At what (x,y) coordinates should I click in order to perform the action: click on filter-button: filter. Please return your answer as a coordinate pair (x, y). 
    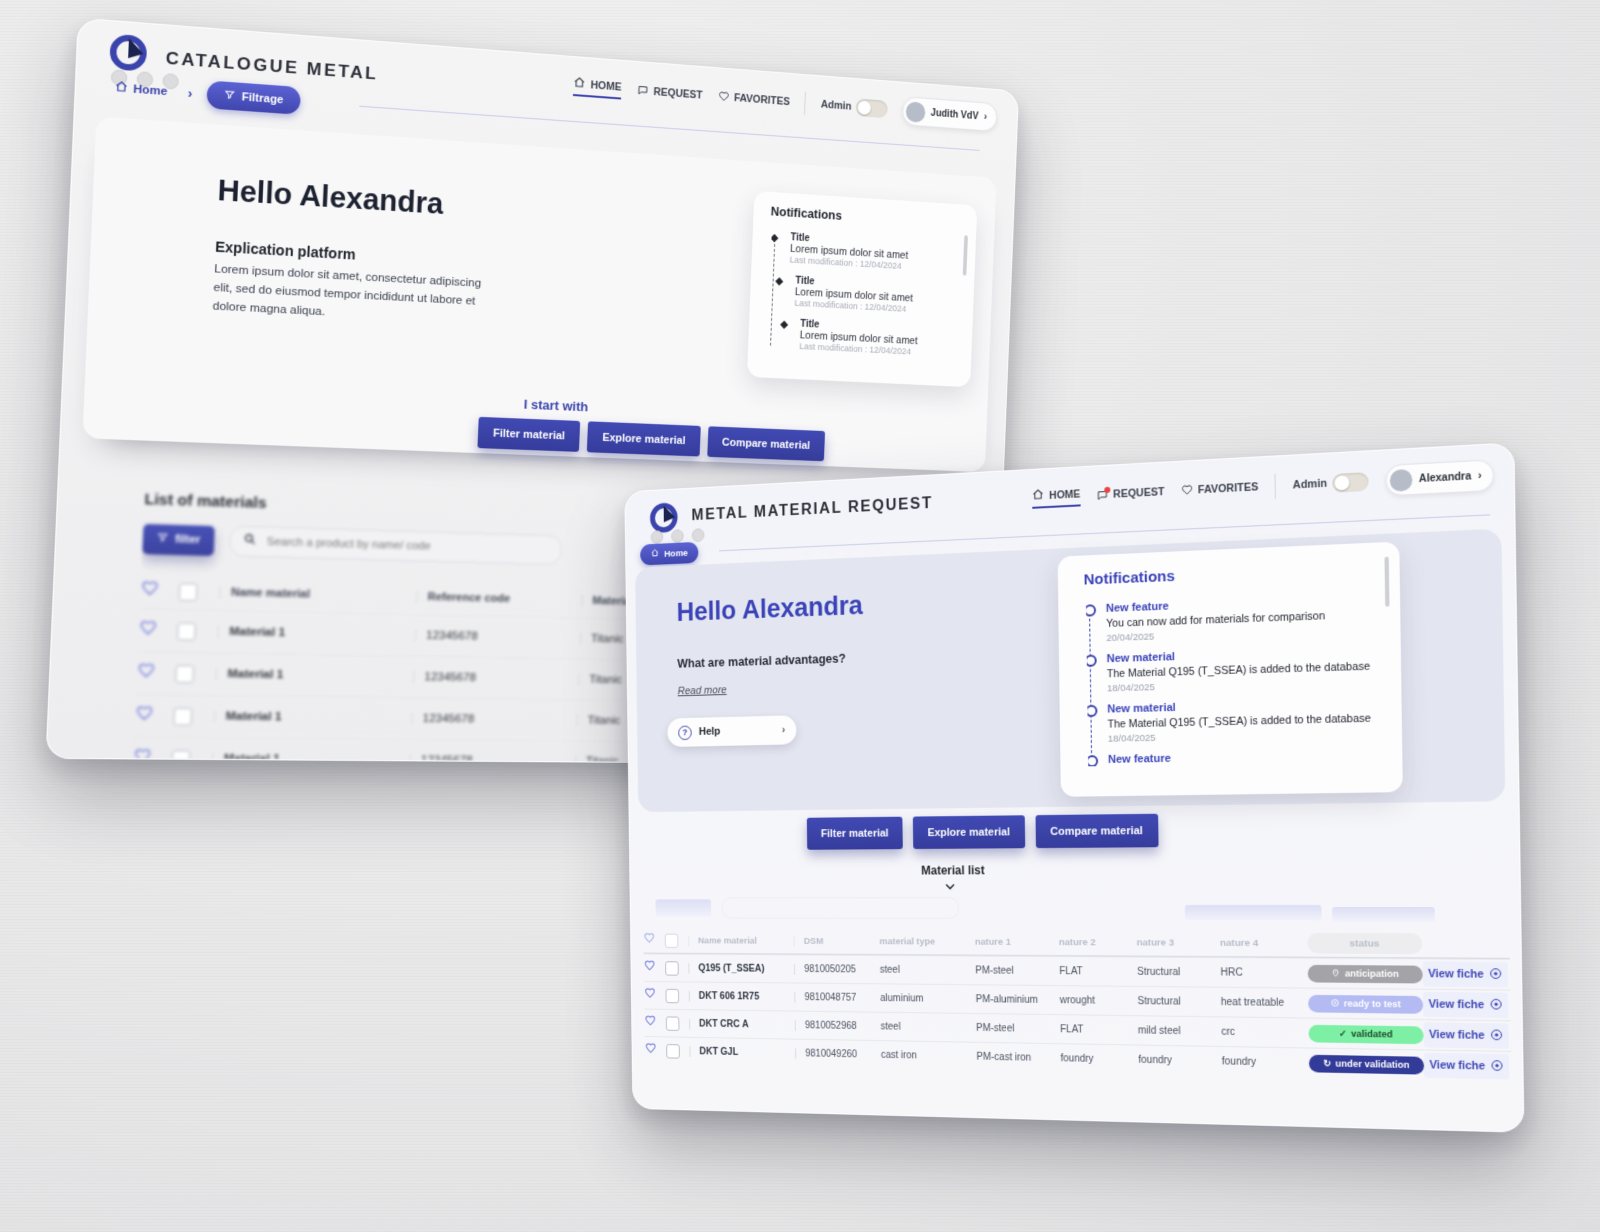
    Looking at the image, I should click on (178, 539).